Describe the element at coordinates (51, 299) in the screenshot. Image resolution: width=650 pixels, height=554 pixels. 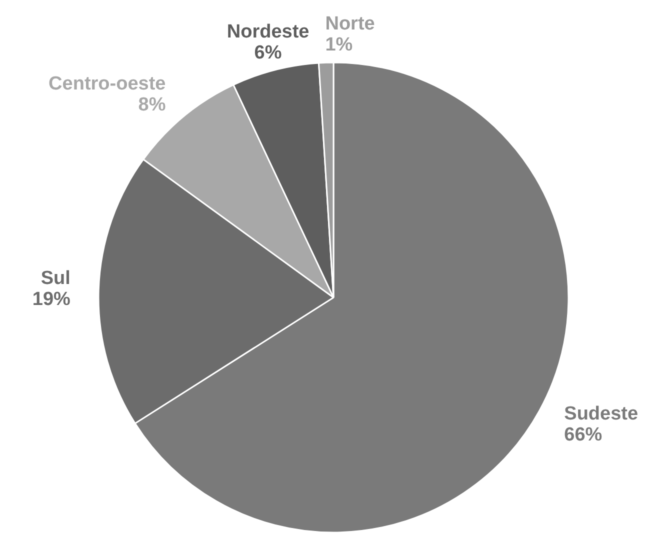
I see `data-label: 19%` at that location.